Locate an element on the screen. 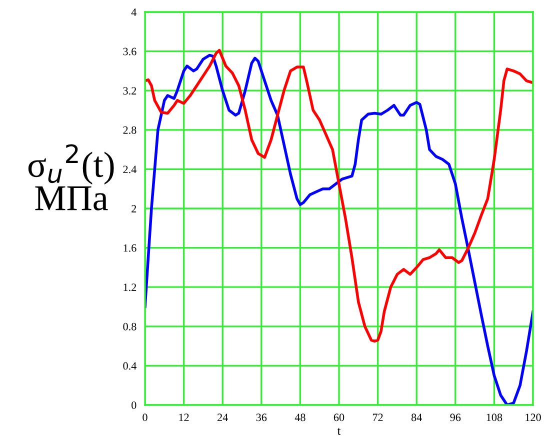 The image size is (544, 436). y-tick-label: 4 is located at coordinates (133, 12).